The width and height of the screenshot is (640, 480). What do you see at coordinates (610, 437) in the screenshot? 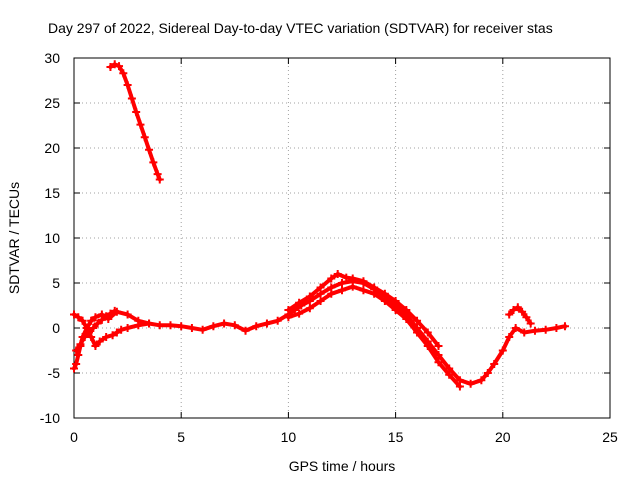
I see `x-tick-label: 25` at bounding box center [610, 437].